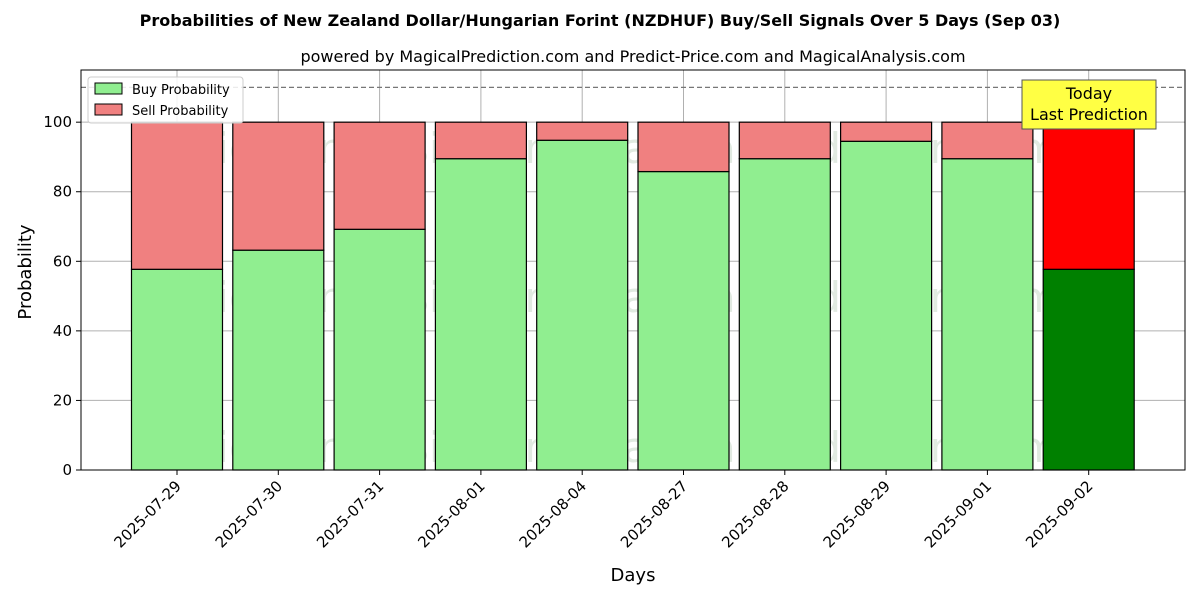 This screenshot has height=600, width=1200. I want to click on x-tick-label: 2025-08-27, so click(654, 514).